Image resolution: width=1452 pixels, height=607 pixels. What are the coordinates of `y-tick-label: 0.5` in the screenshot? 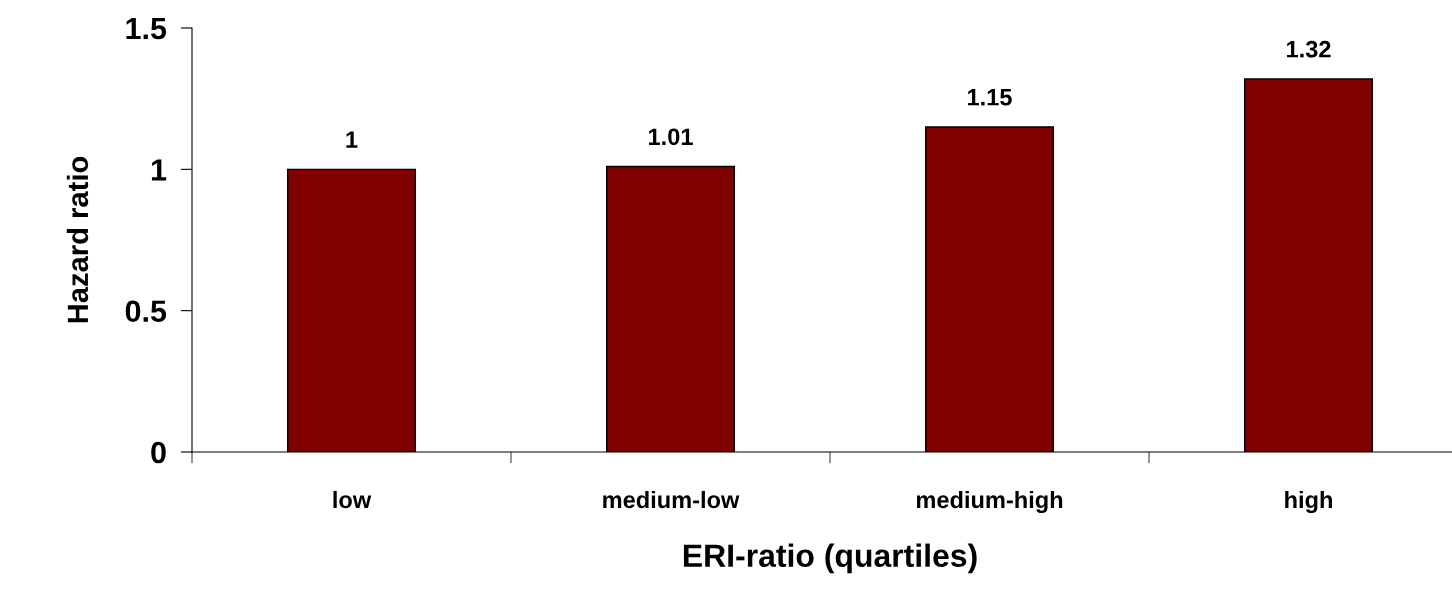 It's located at (146, 311).